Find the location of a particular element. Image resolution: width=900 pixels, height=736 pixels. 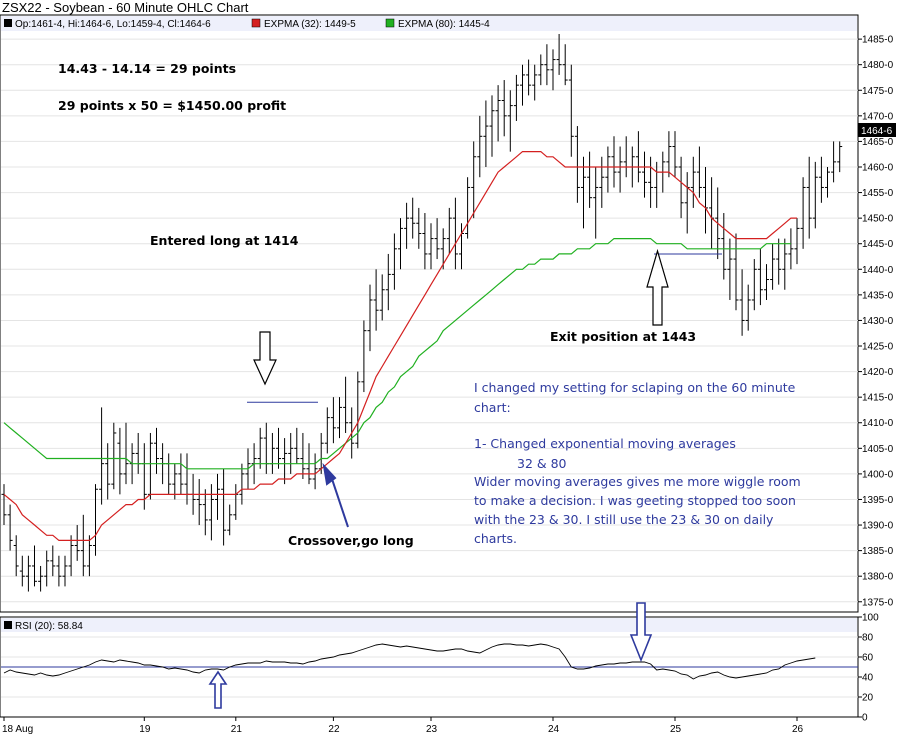

price-tick-label: 1415-0 is located at coordinates (878, 398).